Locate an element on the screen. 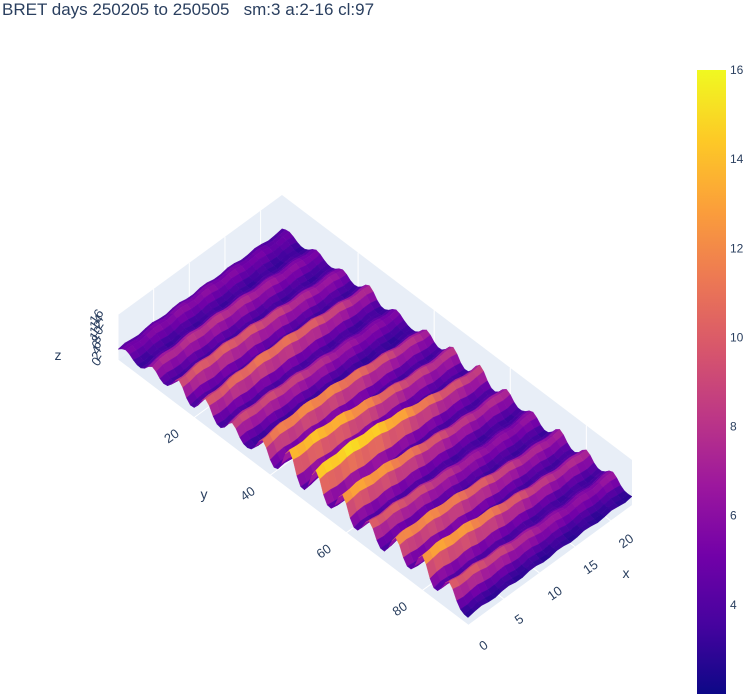  z-tick-label: 14 is located at coordinates (96, 322).